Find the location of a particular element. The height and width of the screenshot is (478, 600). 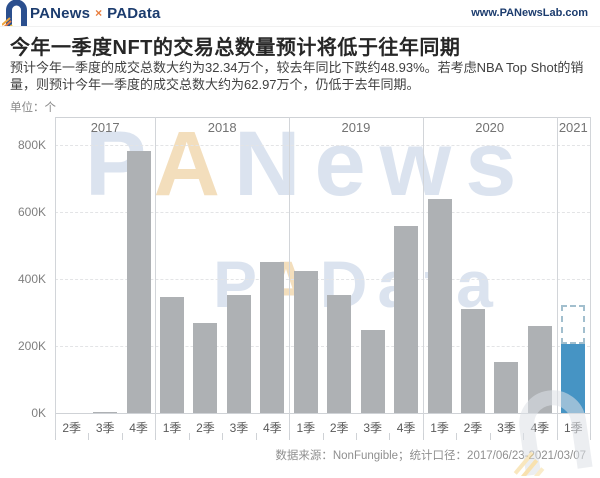

x-tick-label-2018-1季: 1季 is located at coordinates (172, 428).